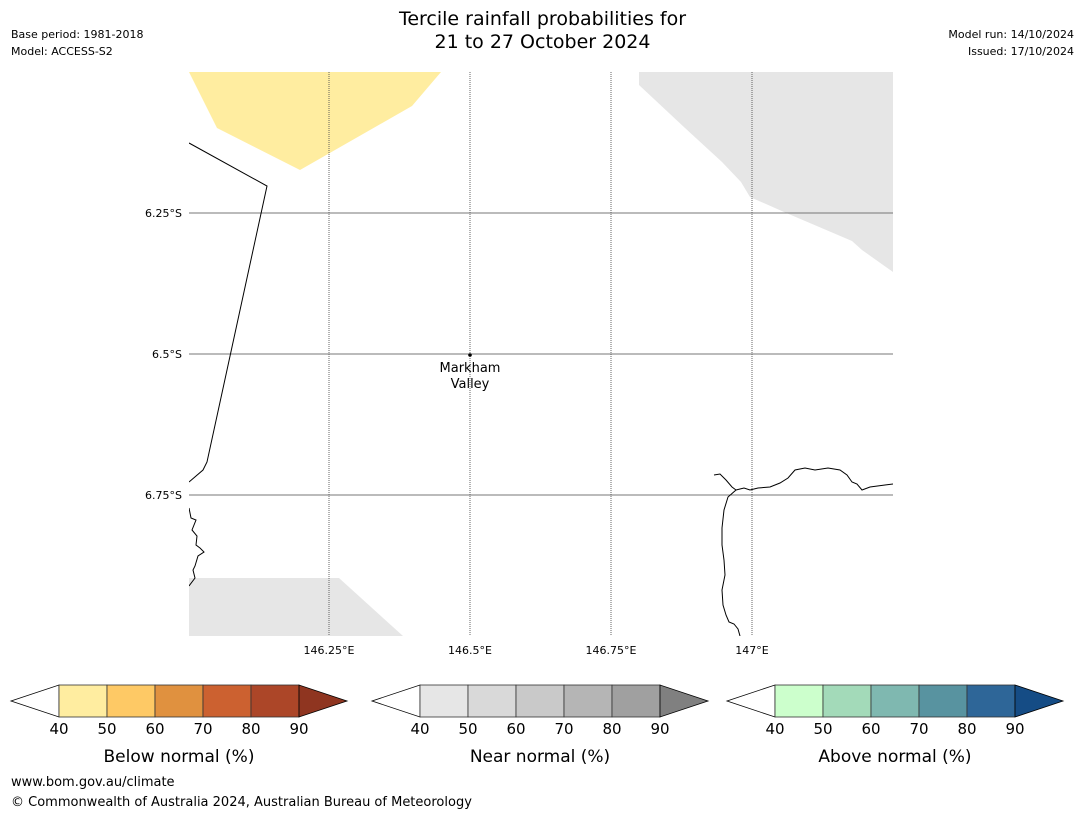  What do you see at coordinates (62, 51) in the screenshot?
I see `model-name: Model: ACCESS-S2` at bounding box center [62, 51].